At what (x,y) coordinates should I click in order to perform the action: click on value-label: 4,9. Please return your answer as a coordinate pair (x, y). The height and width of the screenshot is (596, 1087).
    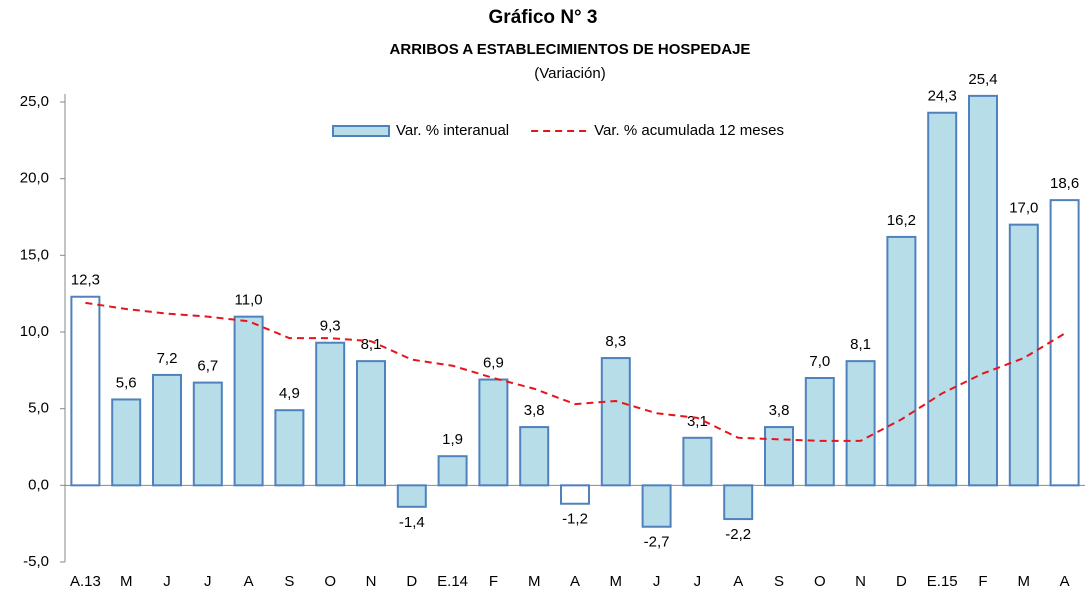
    Looking at the image, I should click on (289, 393).